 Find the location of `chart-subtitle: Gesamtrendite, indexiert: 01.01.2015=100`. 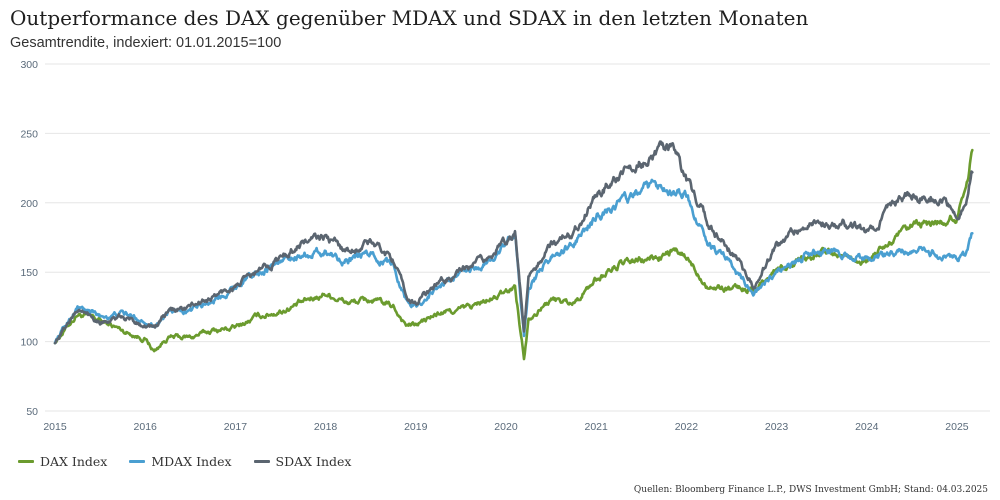

chart-subtitle: Gesamtrendite, indexiert: 01.01.2015=100 is located at coordinates (146, 43).